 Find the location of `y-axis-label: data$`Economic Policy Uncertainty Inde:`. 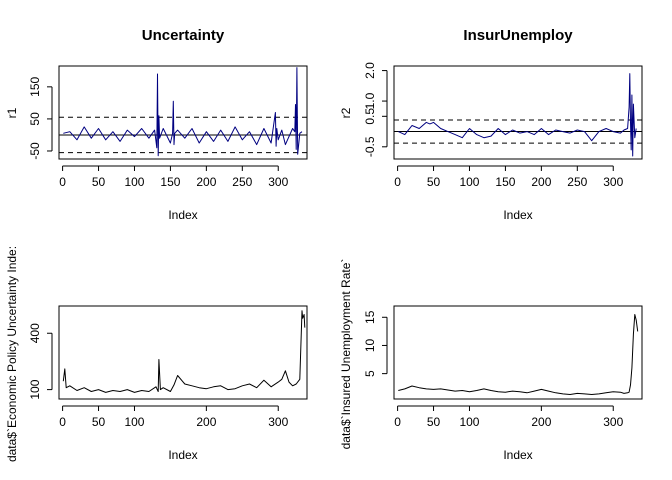

y-axis-label: data$`Economic Policy Uncertainty Inde: is located at coordinates (12, 354).